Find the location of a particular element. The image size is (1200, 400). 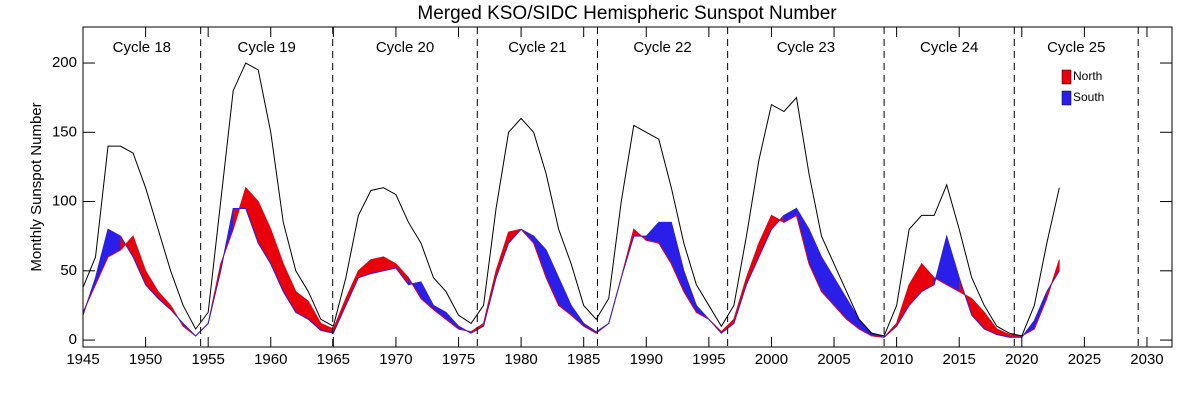

x-tick-label: 2030 is located at coordinates (1146, 359).